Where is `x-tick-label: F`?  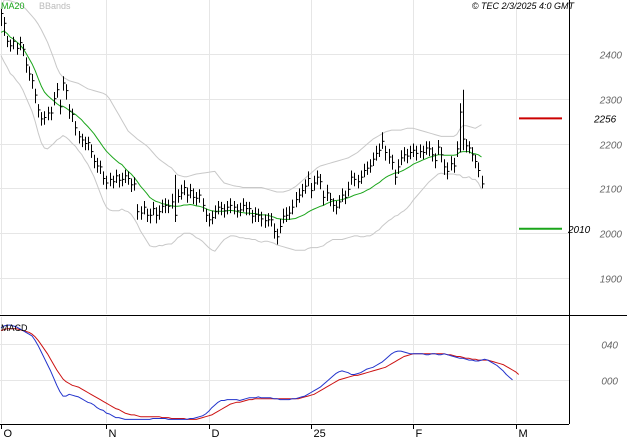
x-tick-label: F is located at coordinates (419, 434).